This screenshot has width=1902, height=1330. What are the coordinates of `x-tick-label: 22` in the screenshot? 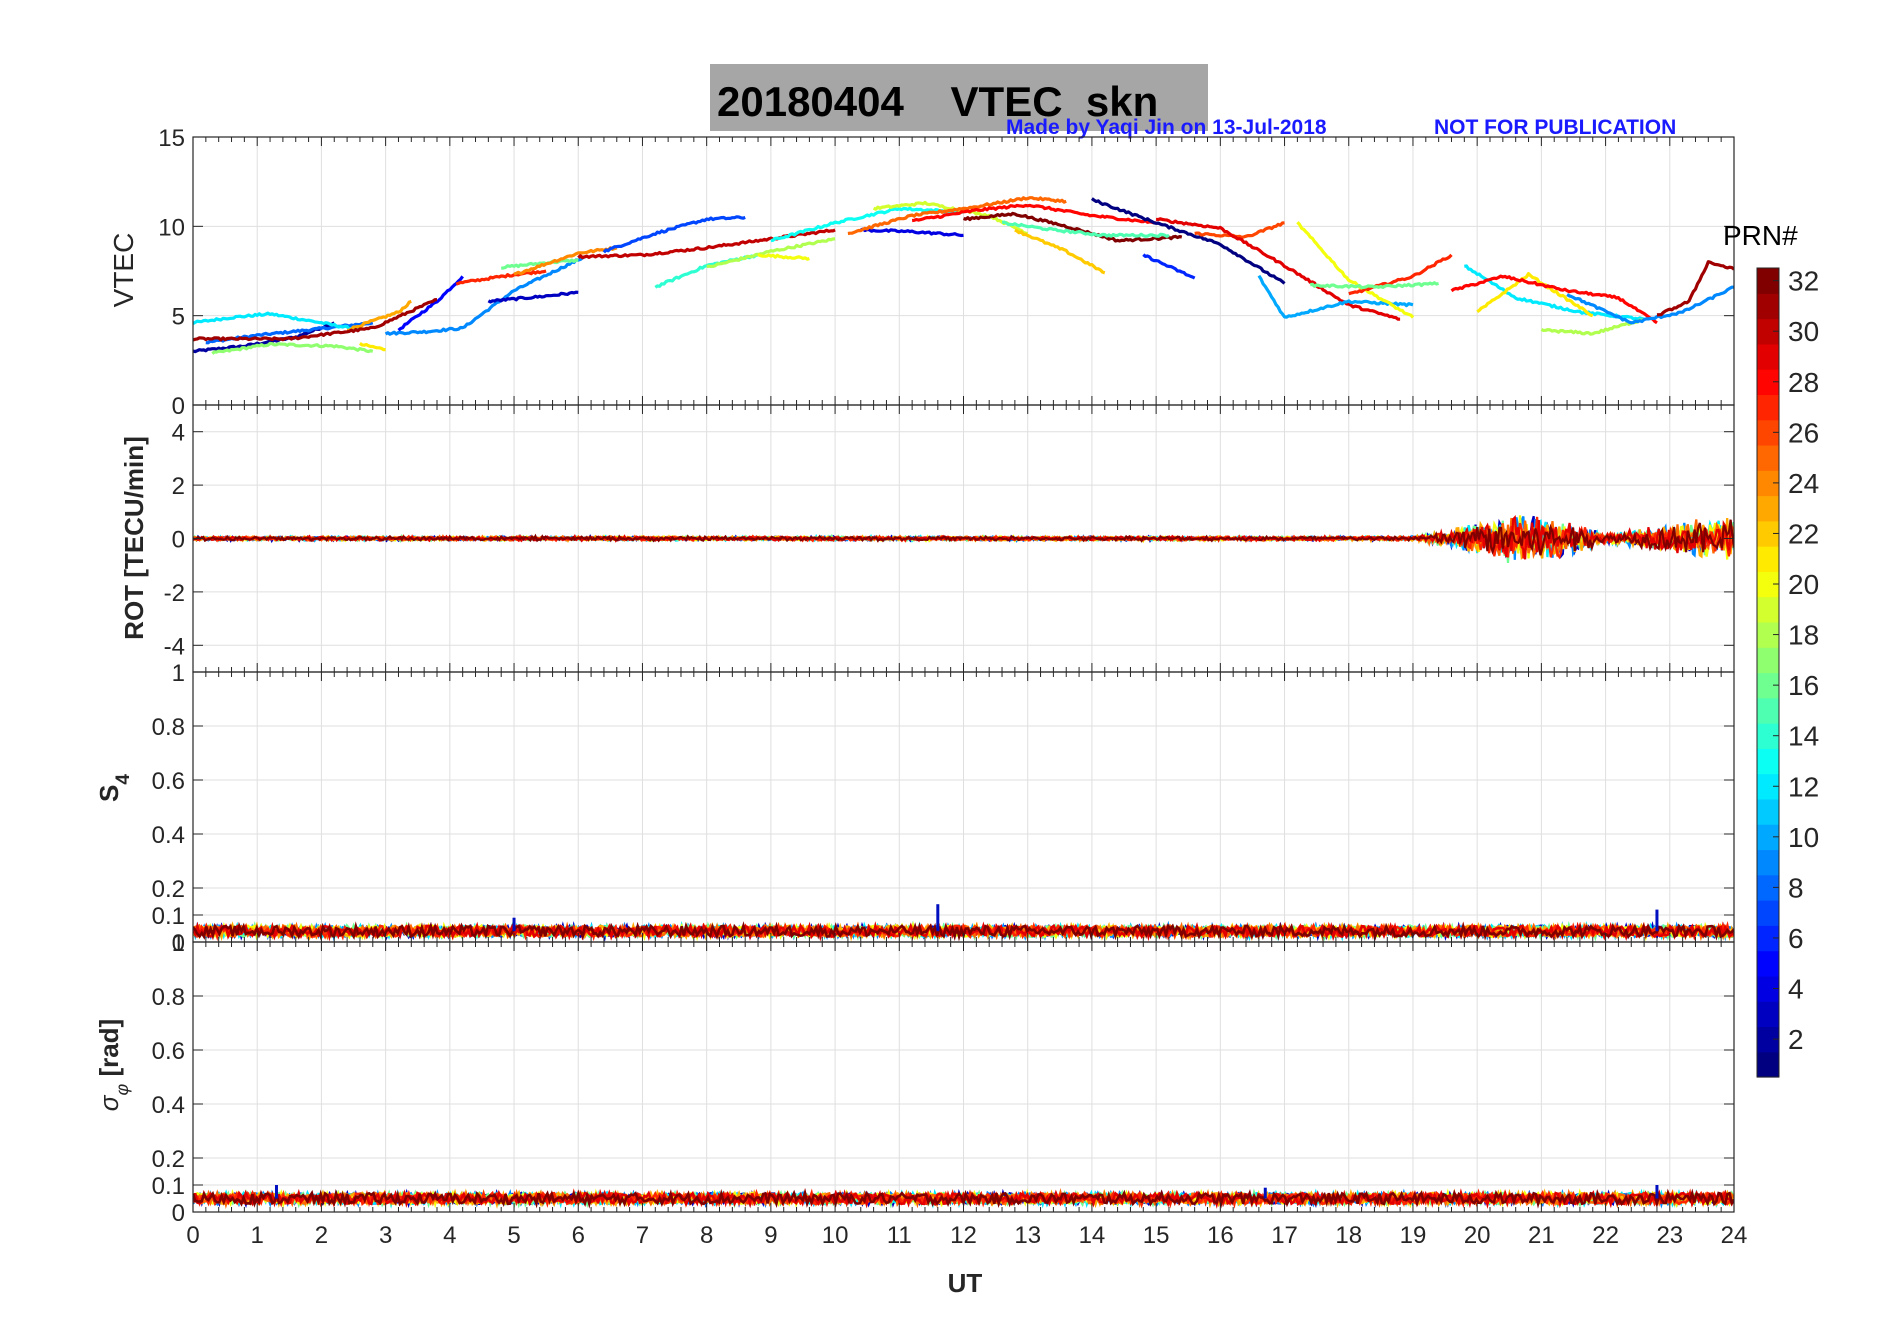 It's located at (1605, 1235).